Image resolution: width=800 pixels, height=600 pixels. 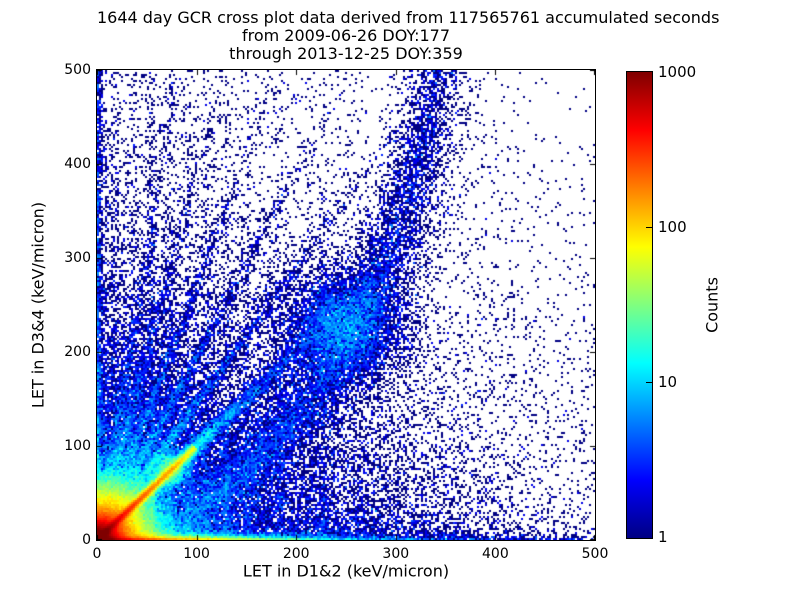 What do you see at coordinates (77, 446) in the screenshot?
I see `y-tick-label: 100` at bounding box center [77, 446].